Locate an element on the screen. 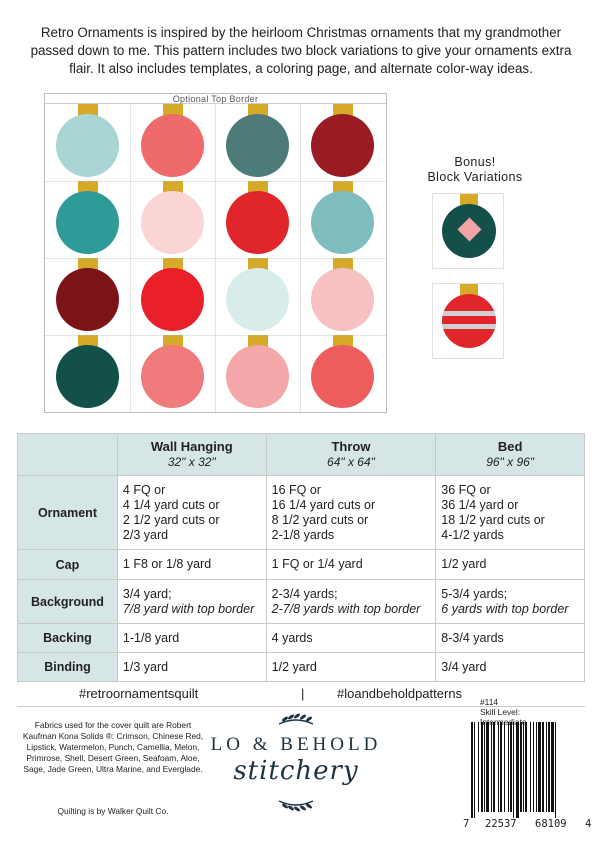  cell-line: 8 1/2 yard cuts or is located at coordinates (320, 519).